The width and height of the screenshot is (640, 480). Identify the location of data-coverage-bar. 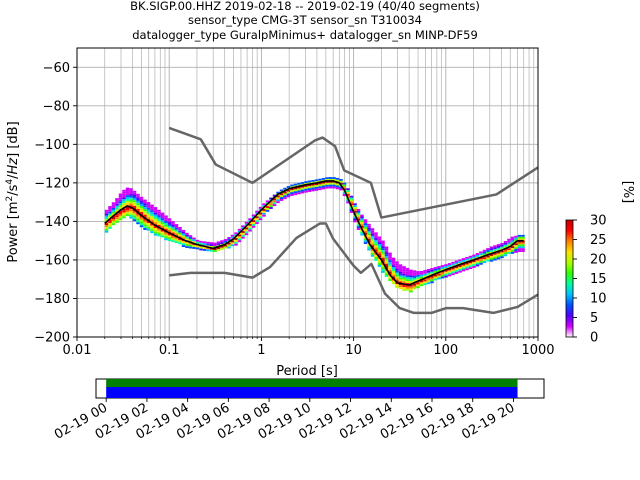
(312, 392).